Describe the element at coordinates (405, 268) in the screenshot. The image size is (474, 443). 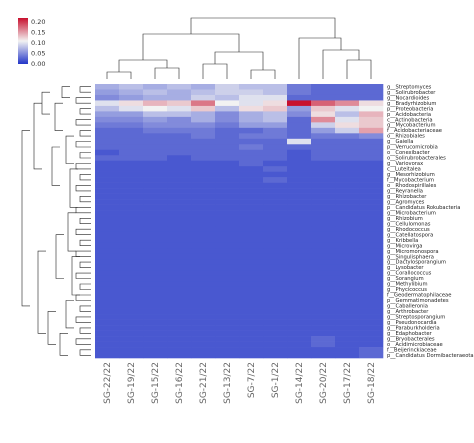
I see `row-label: g__Lysobacter` at that location.